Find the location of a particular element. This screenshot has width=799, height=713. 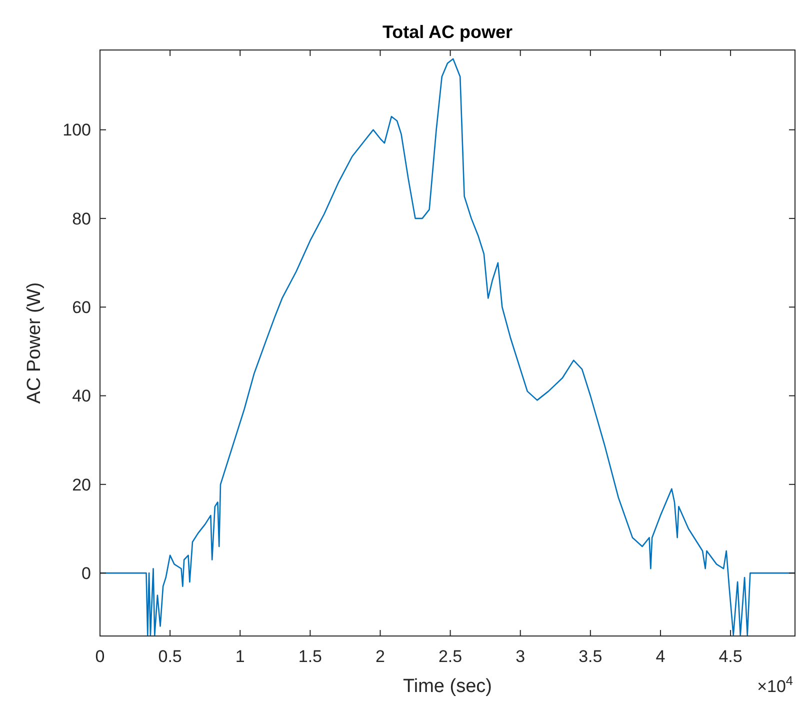

y-tick-label: 40 is located at coordinates (81, 396).